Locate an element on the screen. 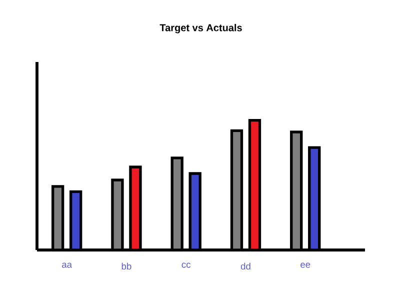 The width and height of the screenshot is (400, 286). x-tick-label: ee is located at coordinates (305, 265).